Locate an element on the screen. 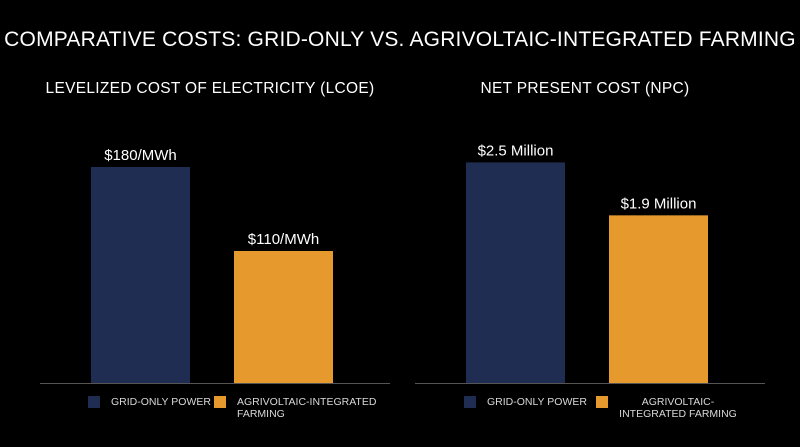  npc-legend-swatch-grid is located at coordinates (470, 402).